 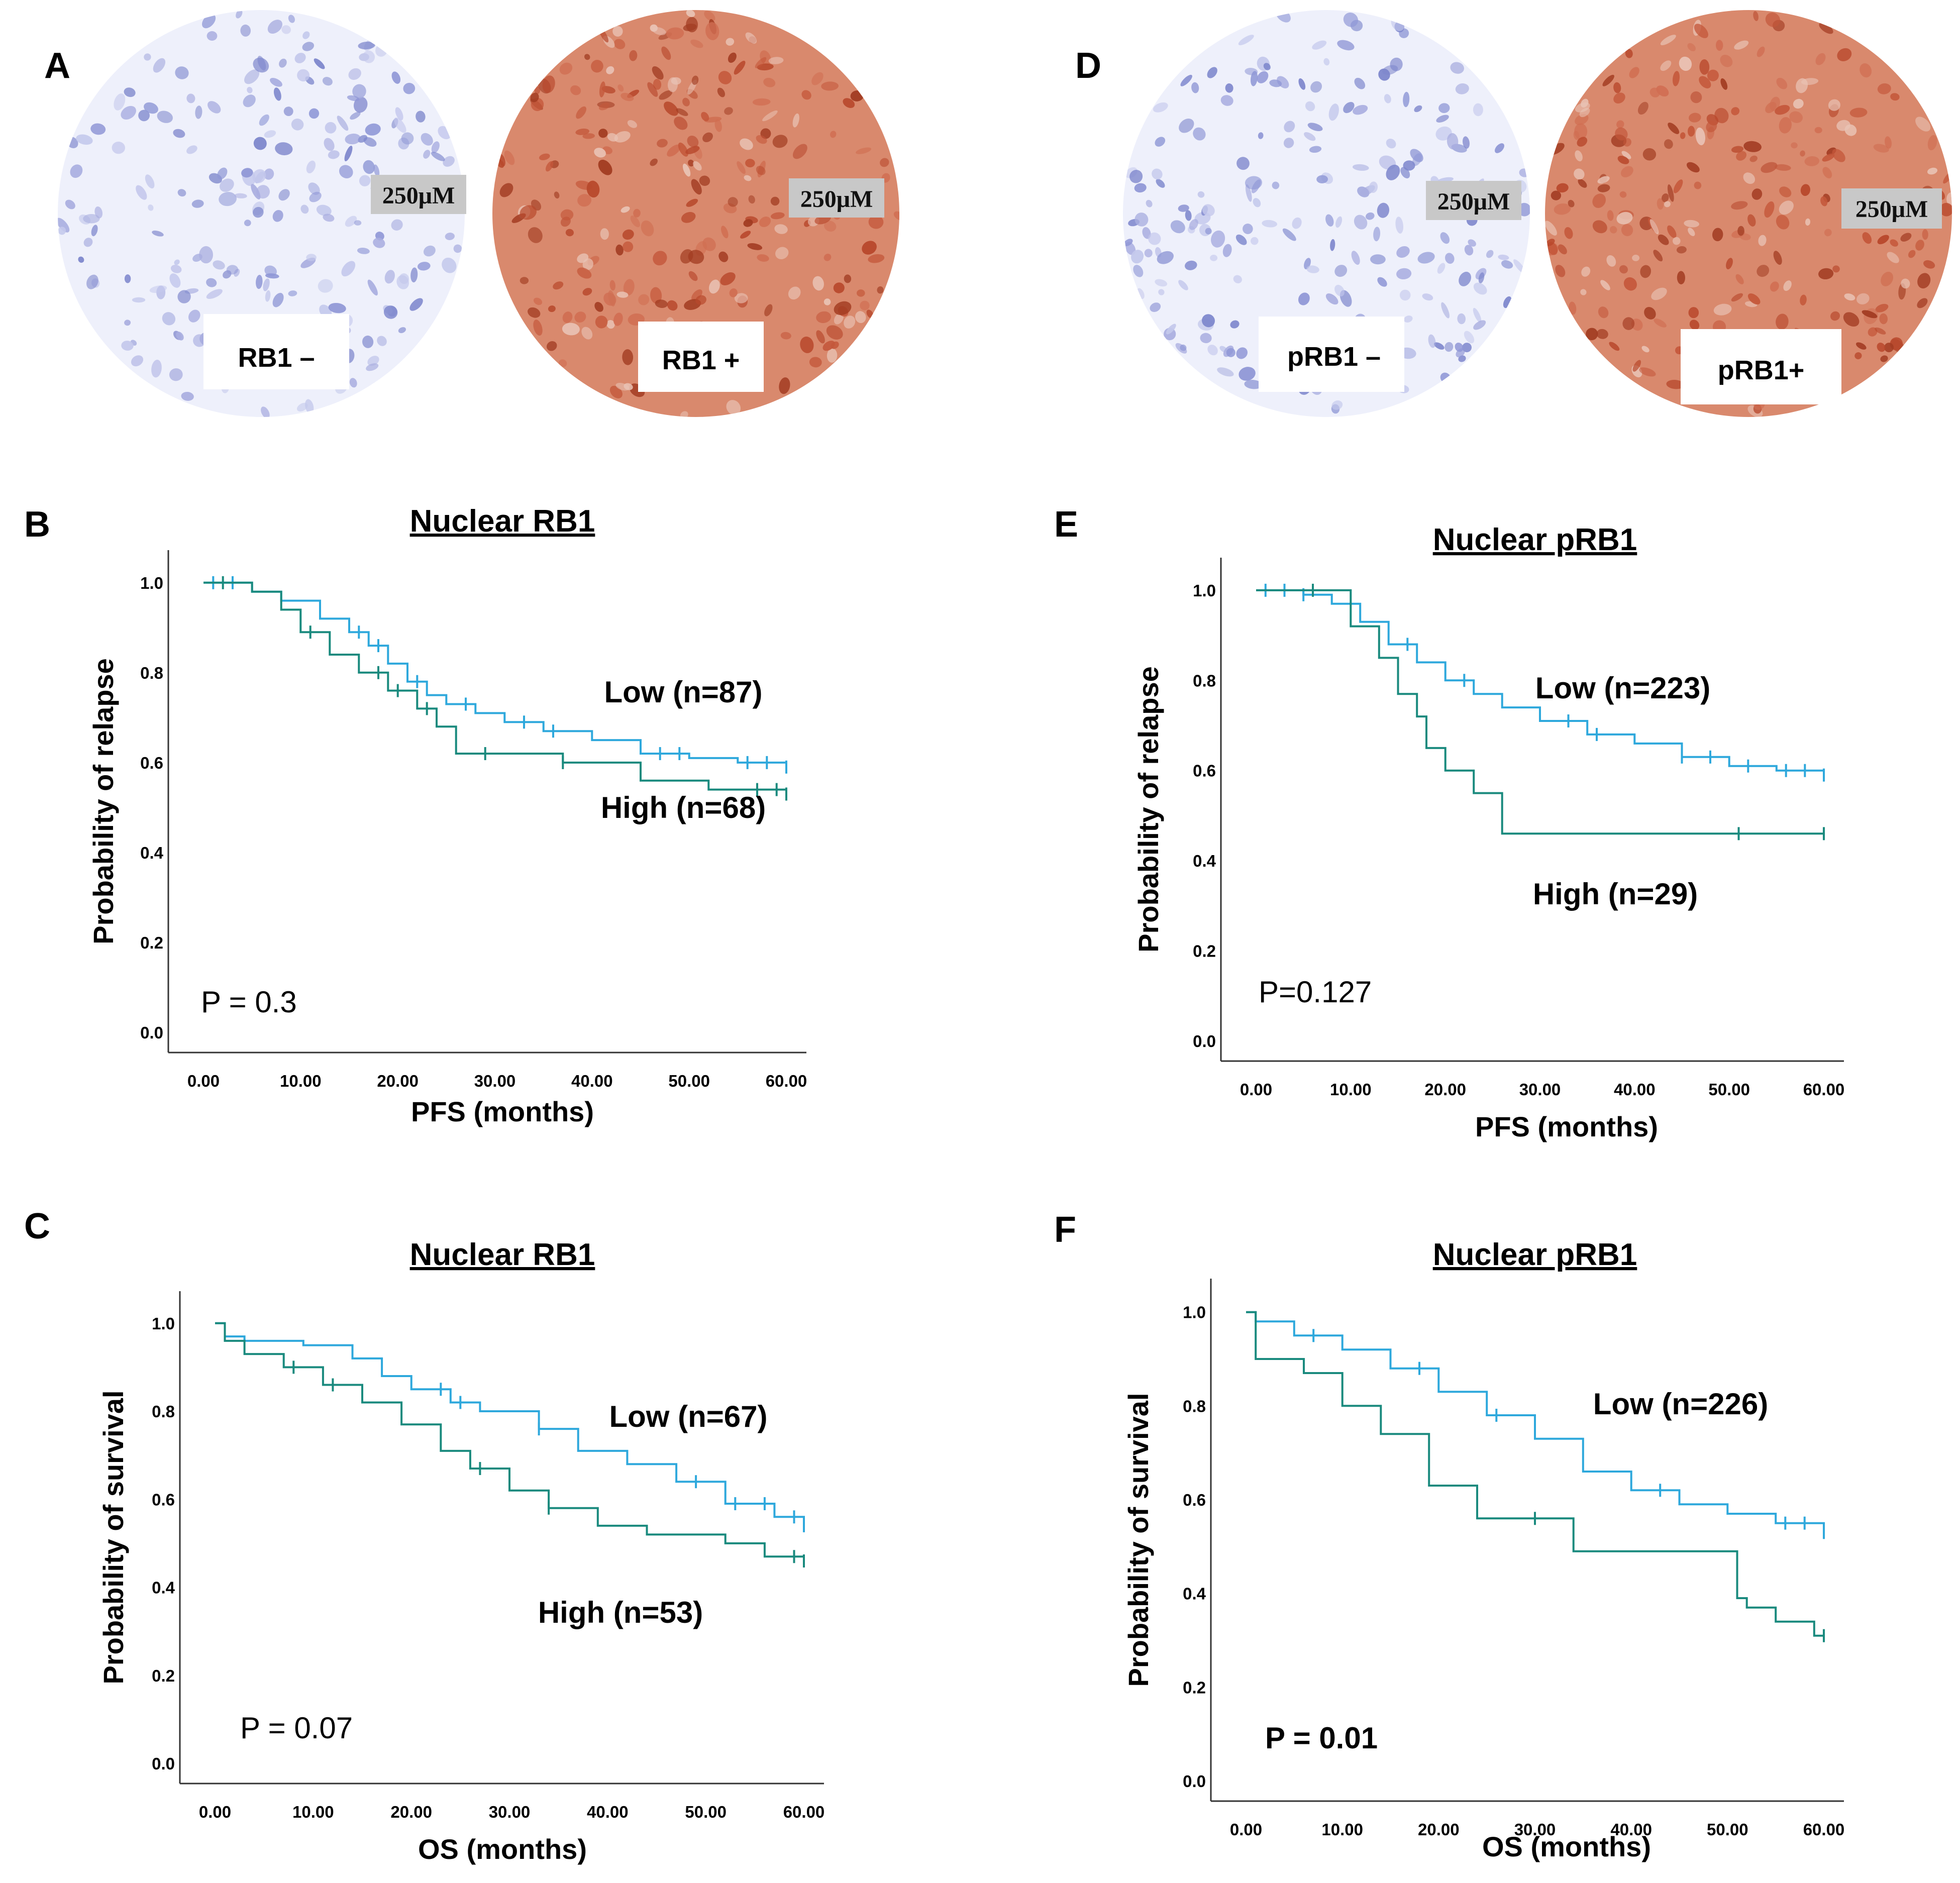 I want to click on y-tick-label: 1.0, so click(x=1204, y=590).